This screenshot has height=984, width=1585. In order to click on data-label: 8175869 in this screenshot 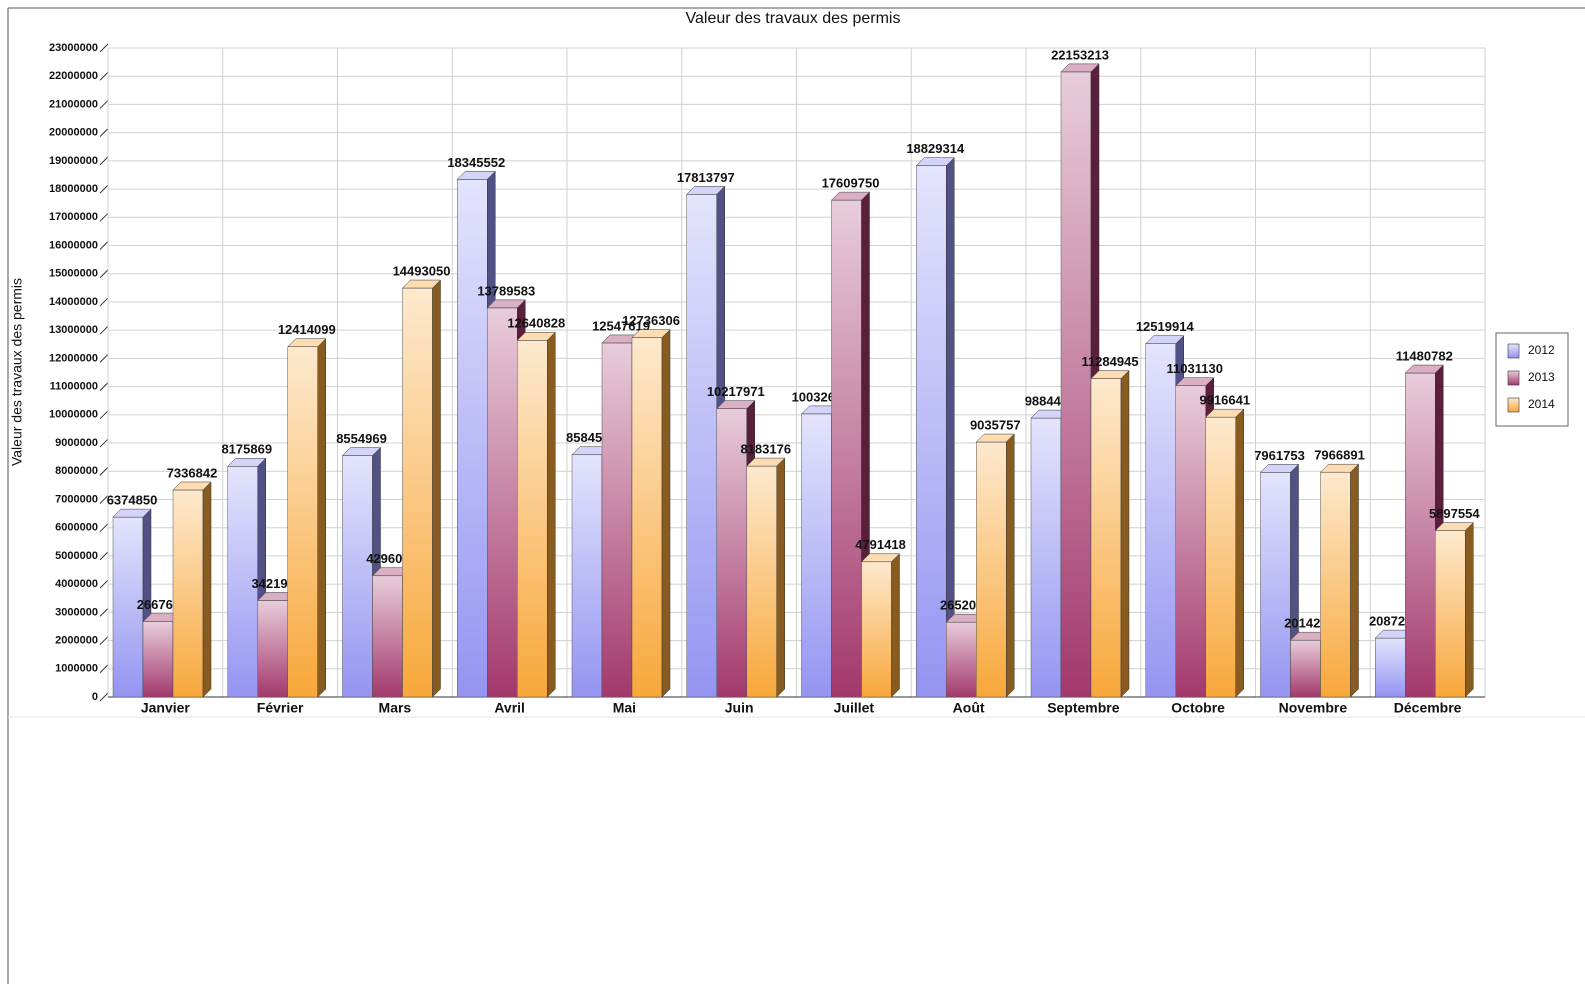, I will do `click(246, 449)`.